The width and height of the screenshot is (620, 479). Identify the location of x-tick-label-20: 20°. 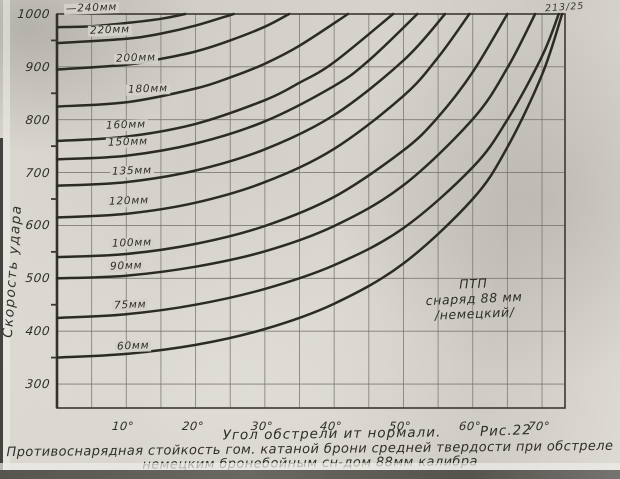
(192, 426).